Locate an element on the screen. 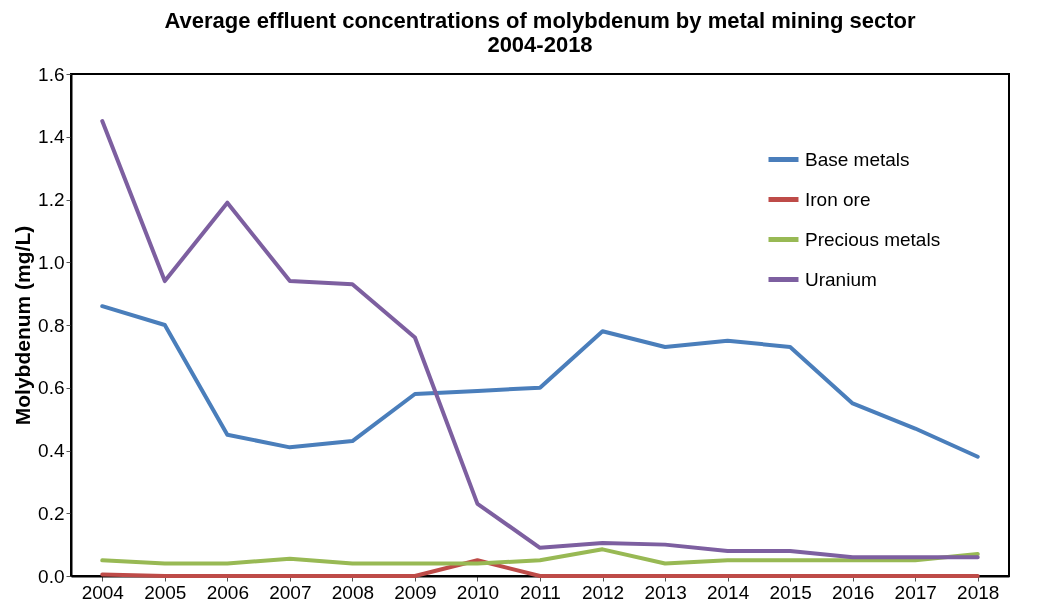 This screenshot has width=1047, height=614. x-tick-label: 2012 is located at coordinates (603, 592).